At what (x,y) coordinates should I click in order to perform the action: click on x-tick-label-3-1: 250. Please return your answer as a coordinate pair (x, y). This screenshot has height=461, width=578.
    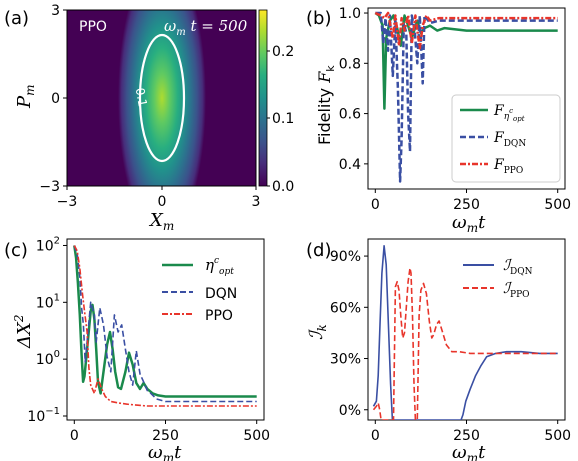
    Looking at the image, I should click on (466, 436).